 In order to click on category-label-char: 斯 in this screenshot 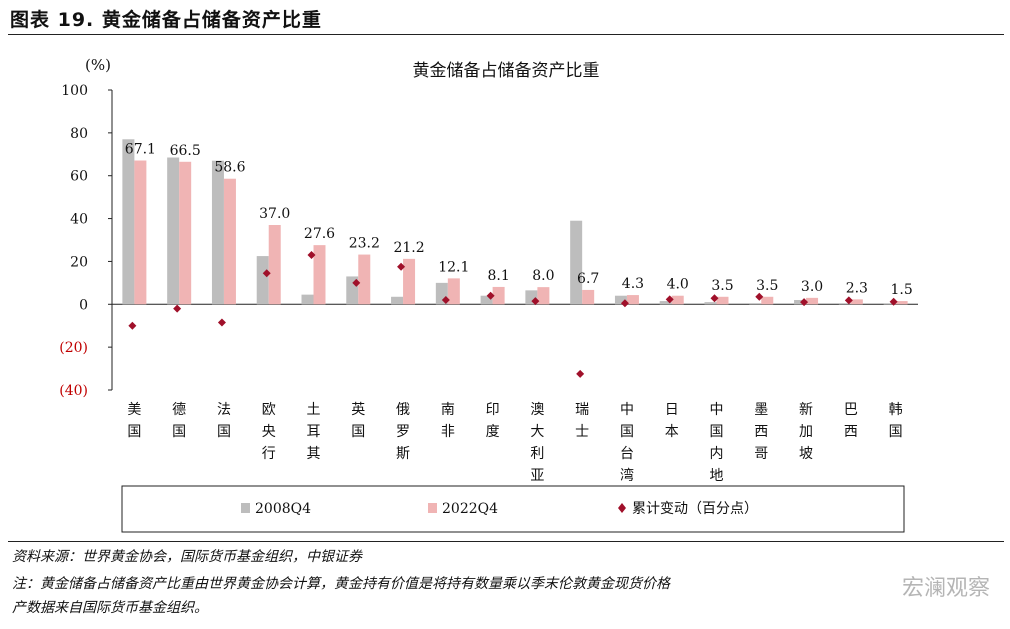, I will do `click(403, 454)`.